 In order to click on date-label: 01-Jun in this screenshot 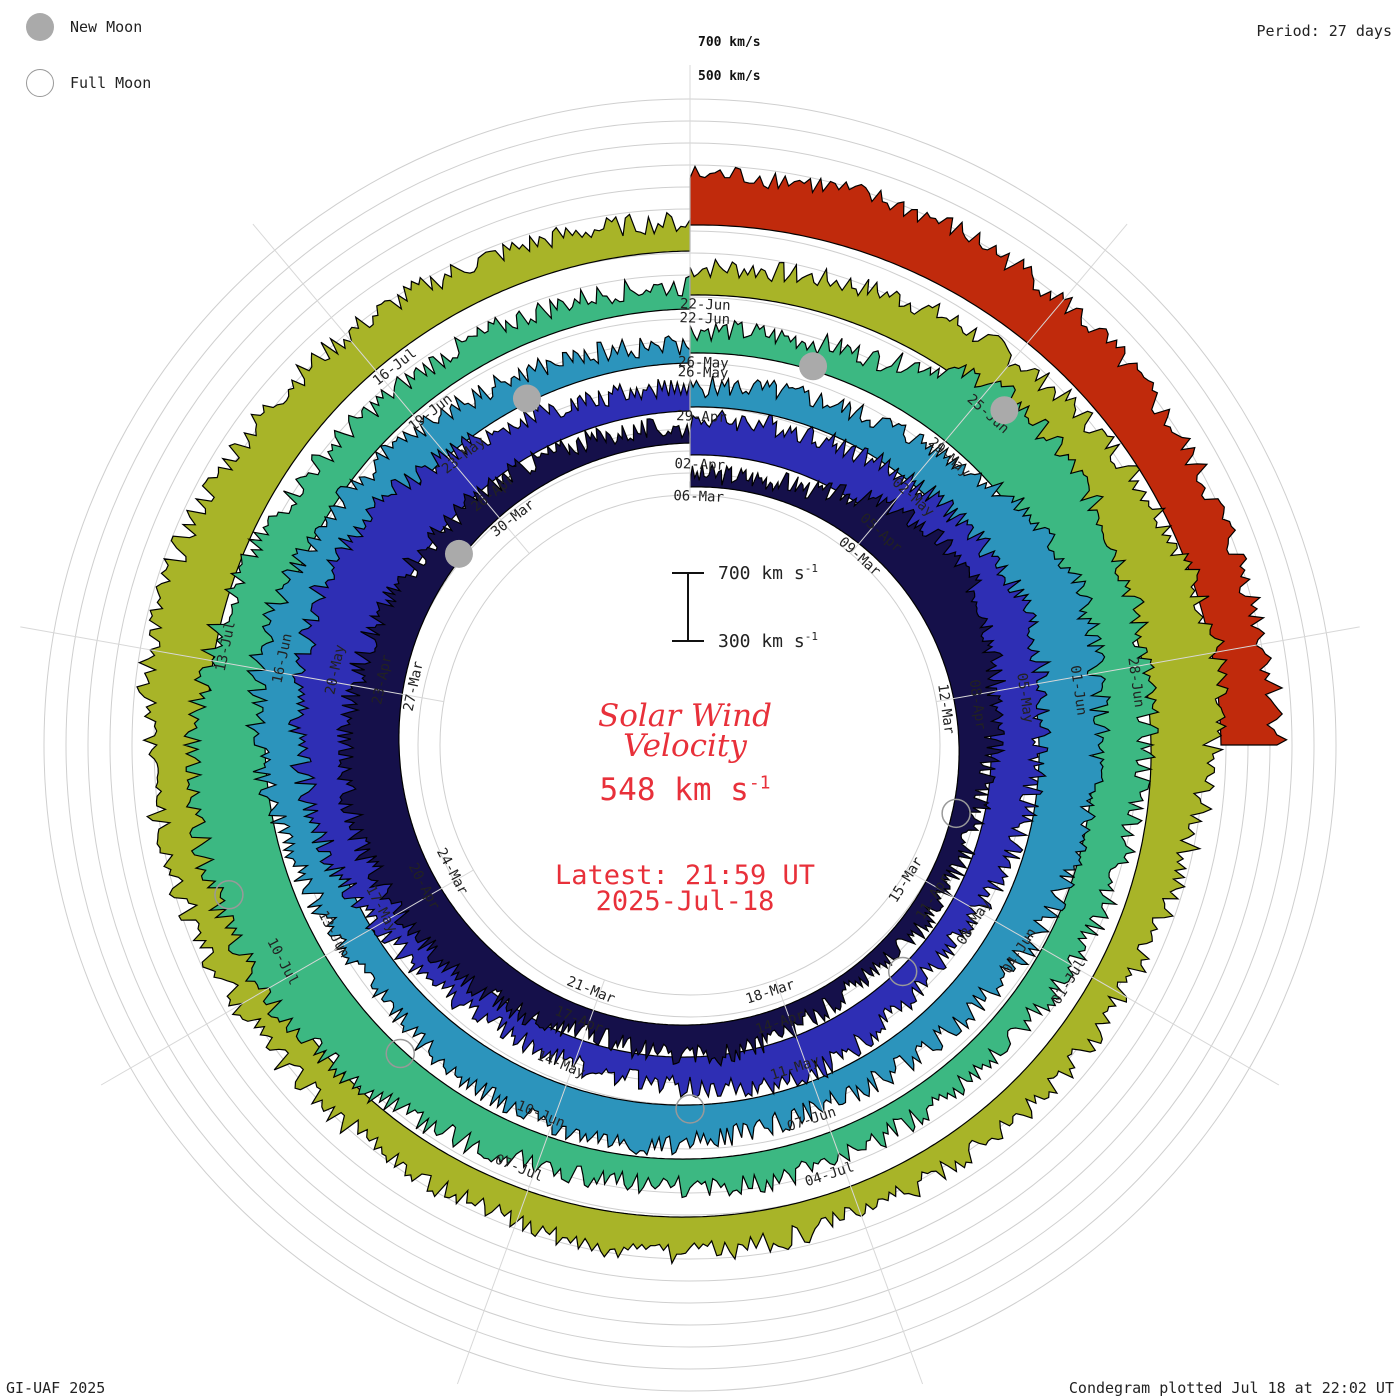, I will do `click(1078, 690)`.